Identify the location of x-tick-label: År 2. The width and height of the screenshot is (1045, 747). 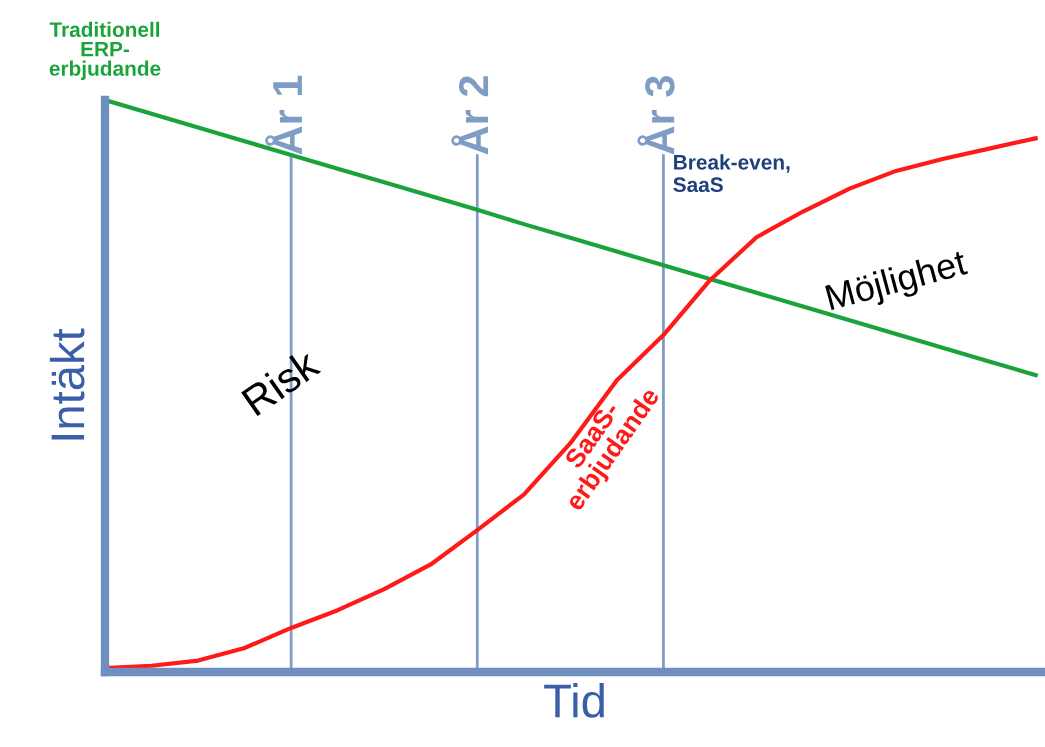
(470, 115).